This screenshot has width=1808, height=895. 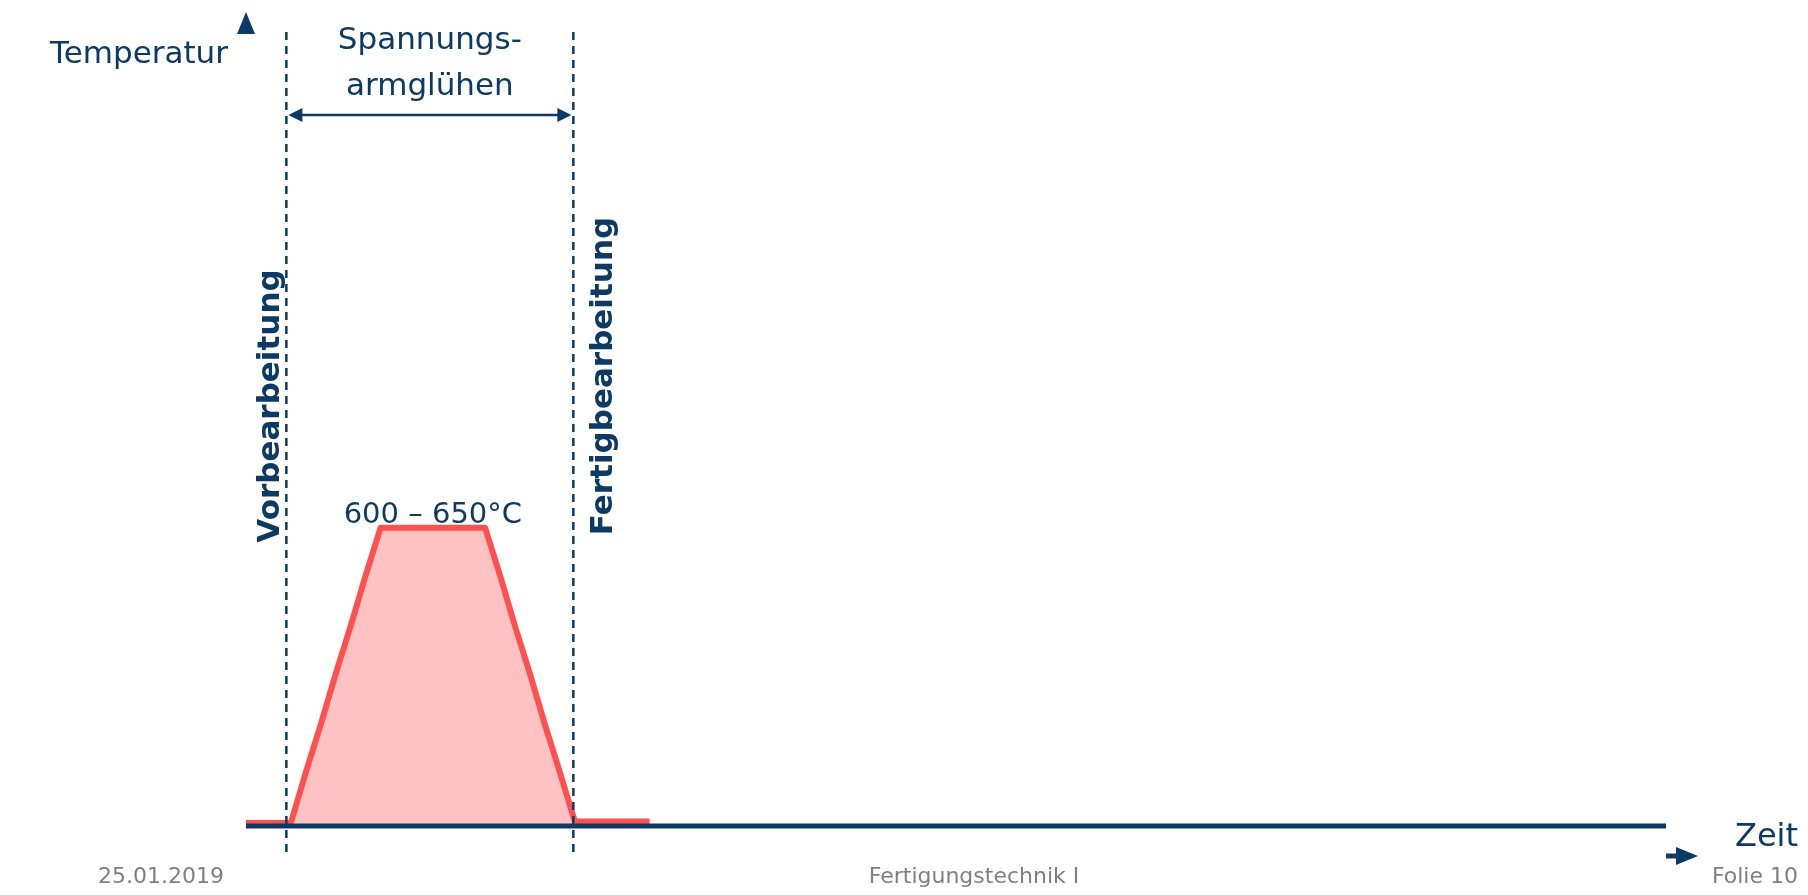 I want to click on x-axis-title: Zeit, so click(x=1766, y=835).